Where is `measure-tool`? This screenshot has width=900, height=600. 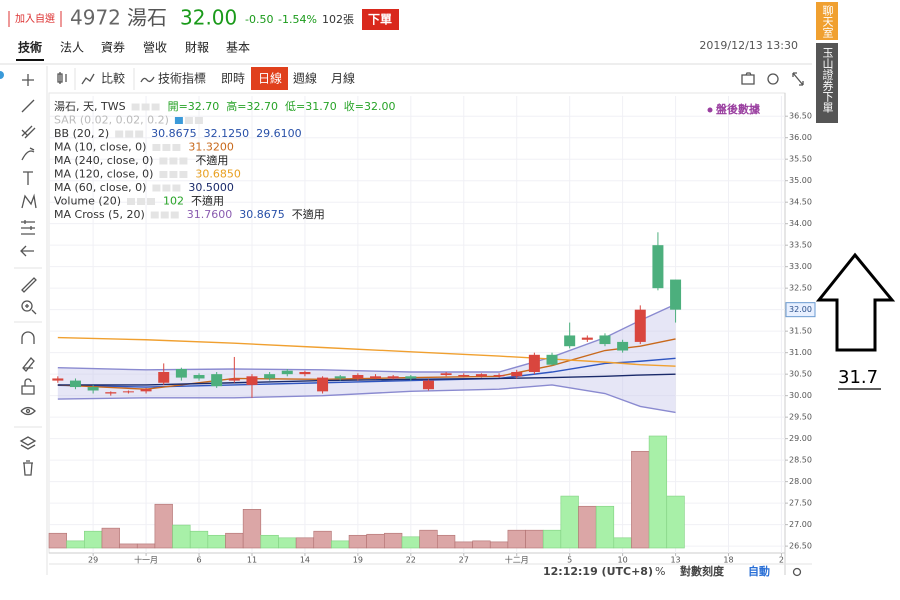 measure-tool is located at coordinates (29, 285).